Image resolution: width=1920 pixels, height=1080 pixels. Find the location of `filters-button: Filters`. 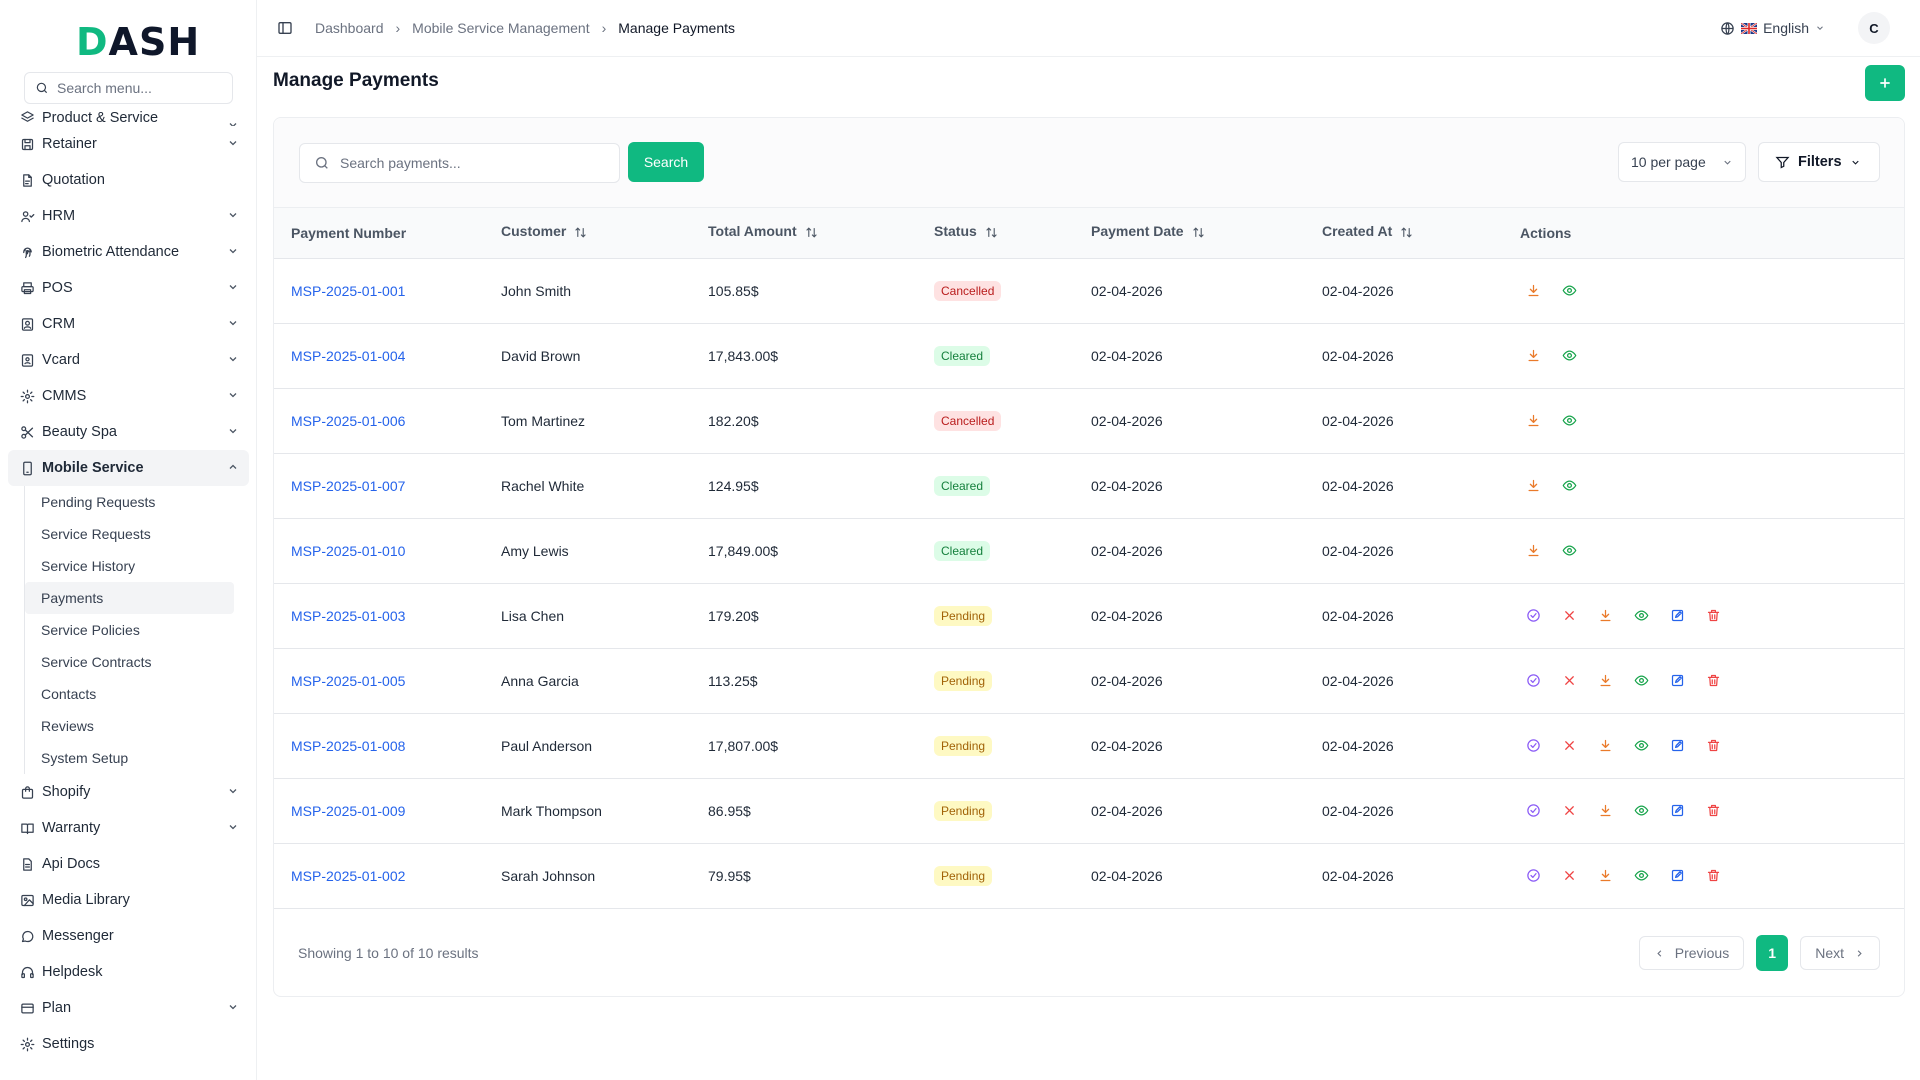

filters-button: Filters is located at coordinates (1819, 162).